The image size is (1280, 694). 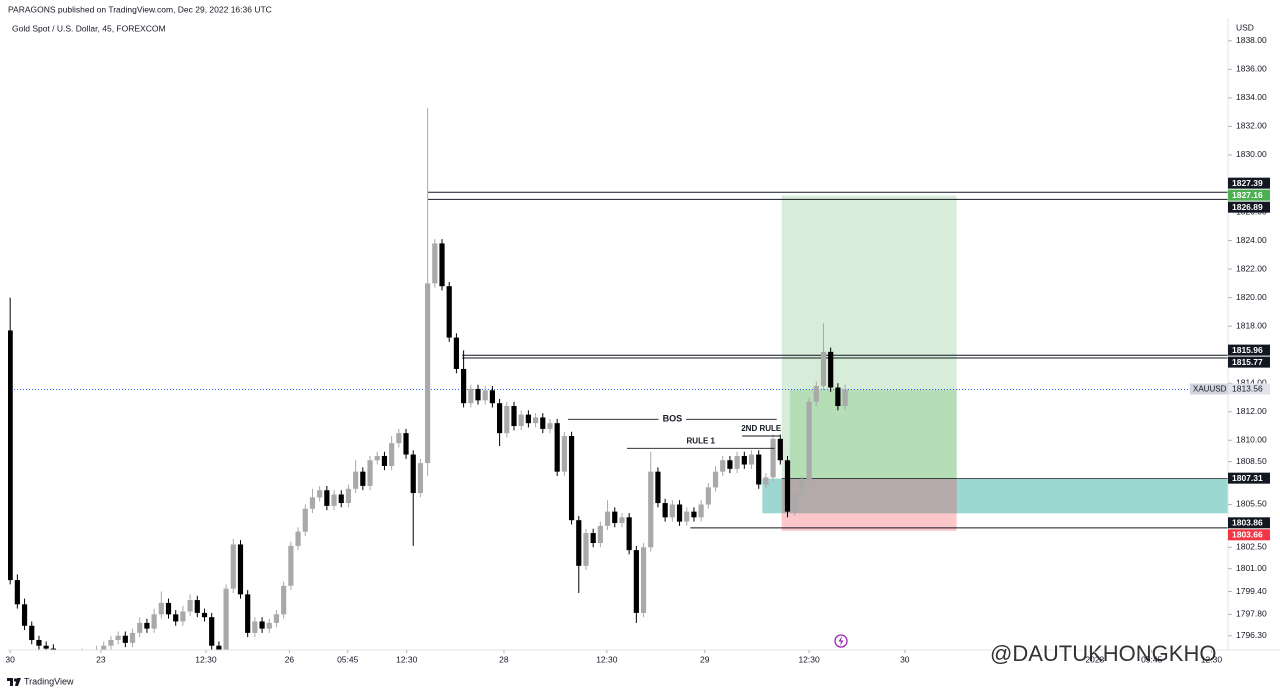 What do you see at coordinates (701, 440) in the screenshot?
I see `annotation-label: RULE 1` at bounding box center [701, 440].